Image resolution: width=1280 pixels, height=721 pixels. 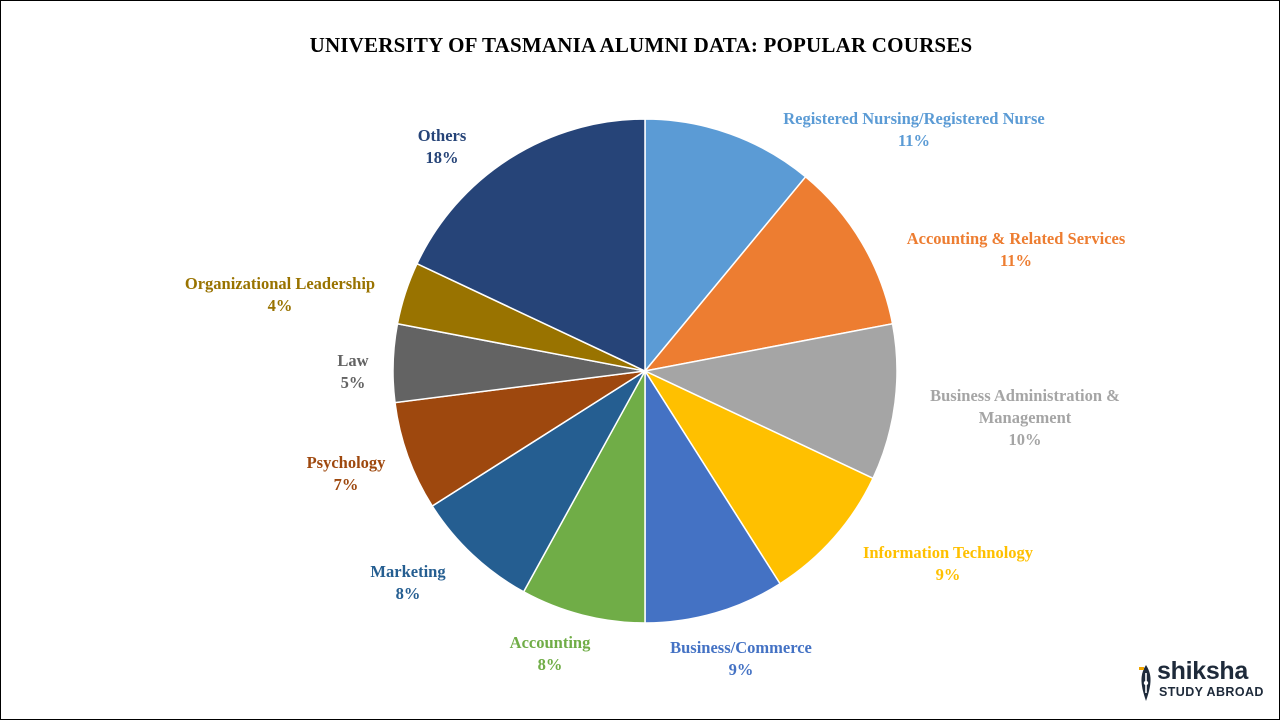 What do you see at coordinates (407, 583) in the screenshot?
I see `slice-label: Marketing 8%` at bounding box center [407, 583].